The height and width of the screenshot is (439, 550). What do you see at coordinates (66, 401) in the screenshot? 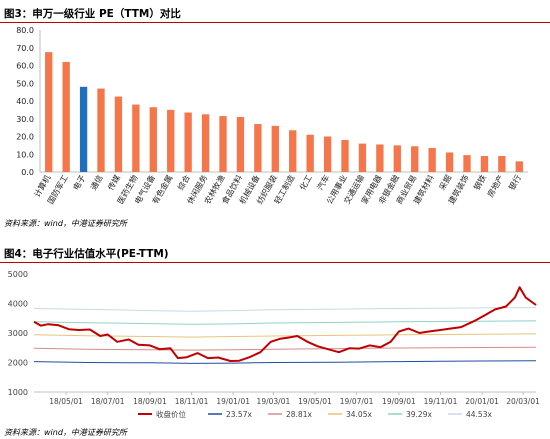
I see `x-tick-label: 18/05/01` at bounding box center [66, 401].